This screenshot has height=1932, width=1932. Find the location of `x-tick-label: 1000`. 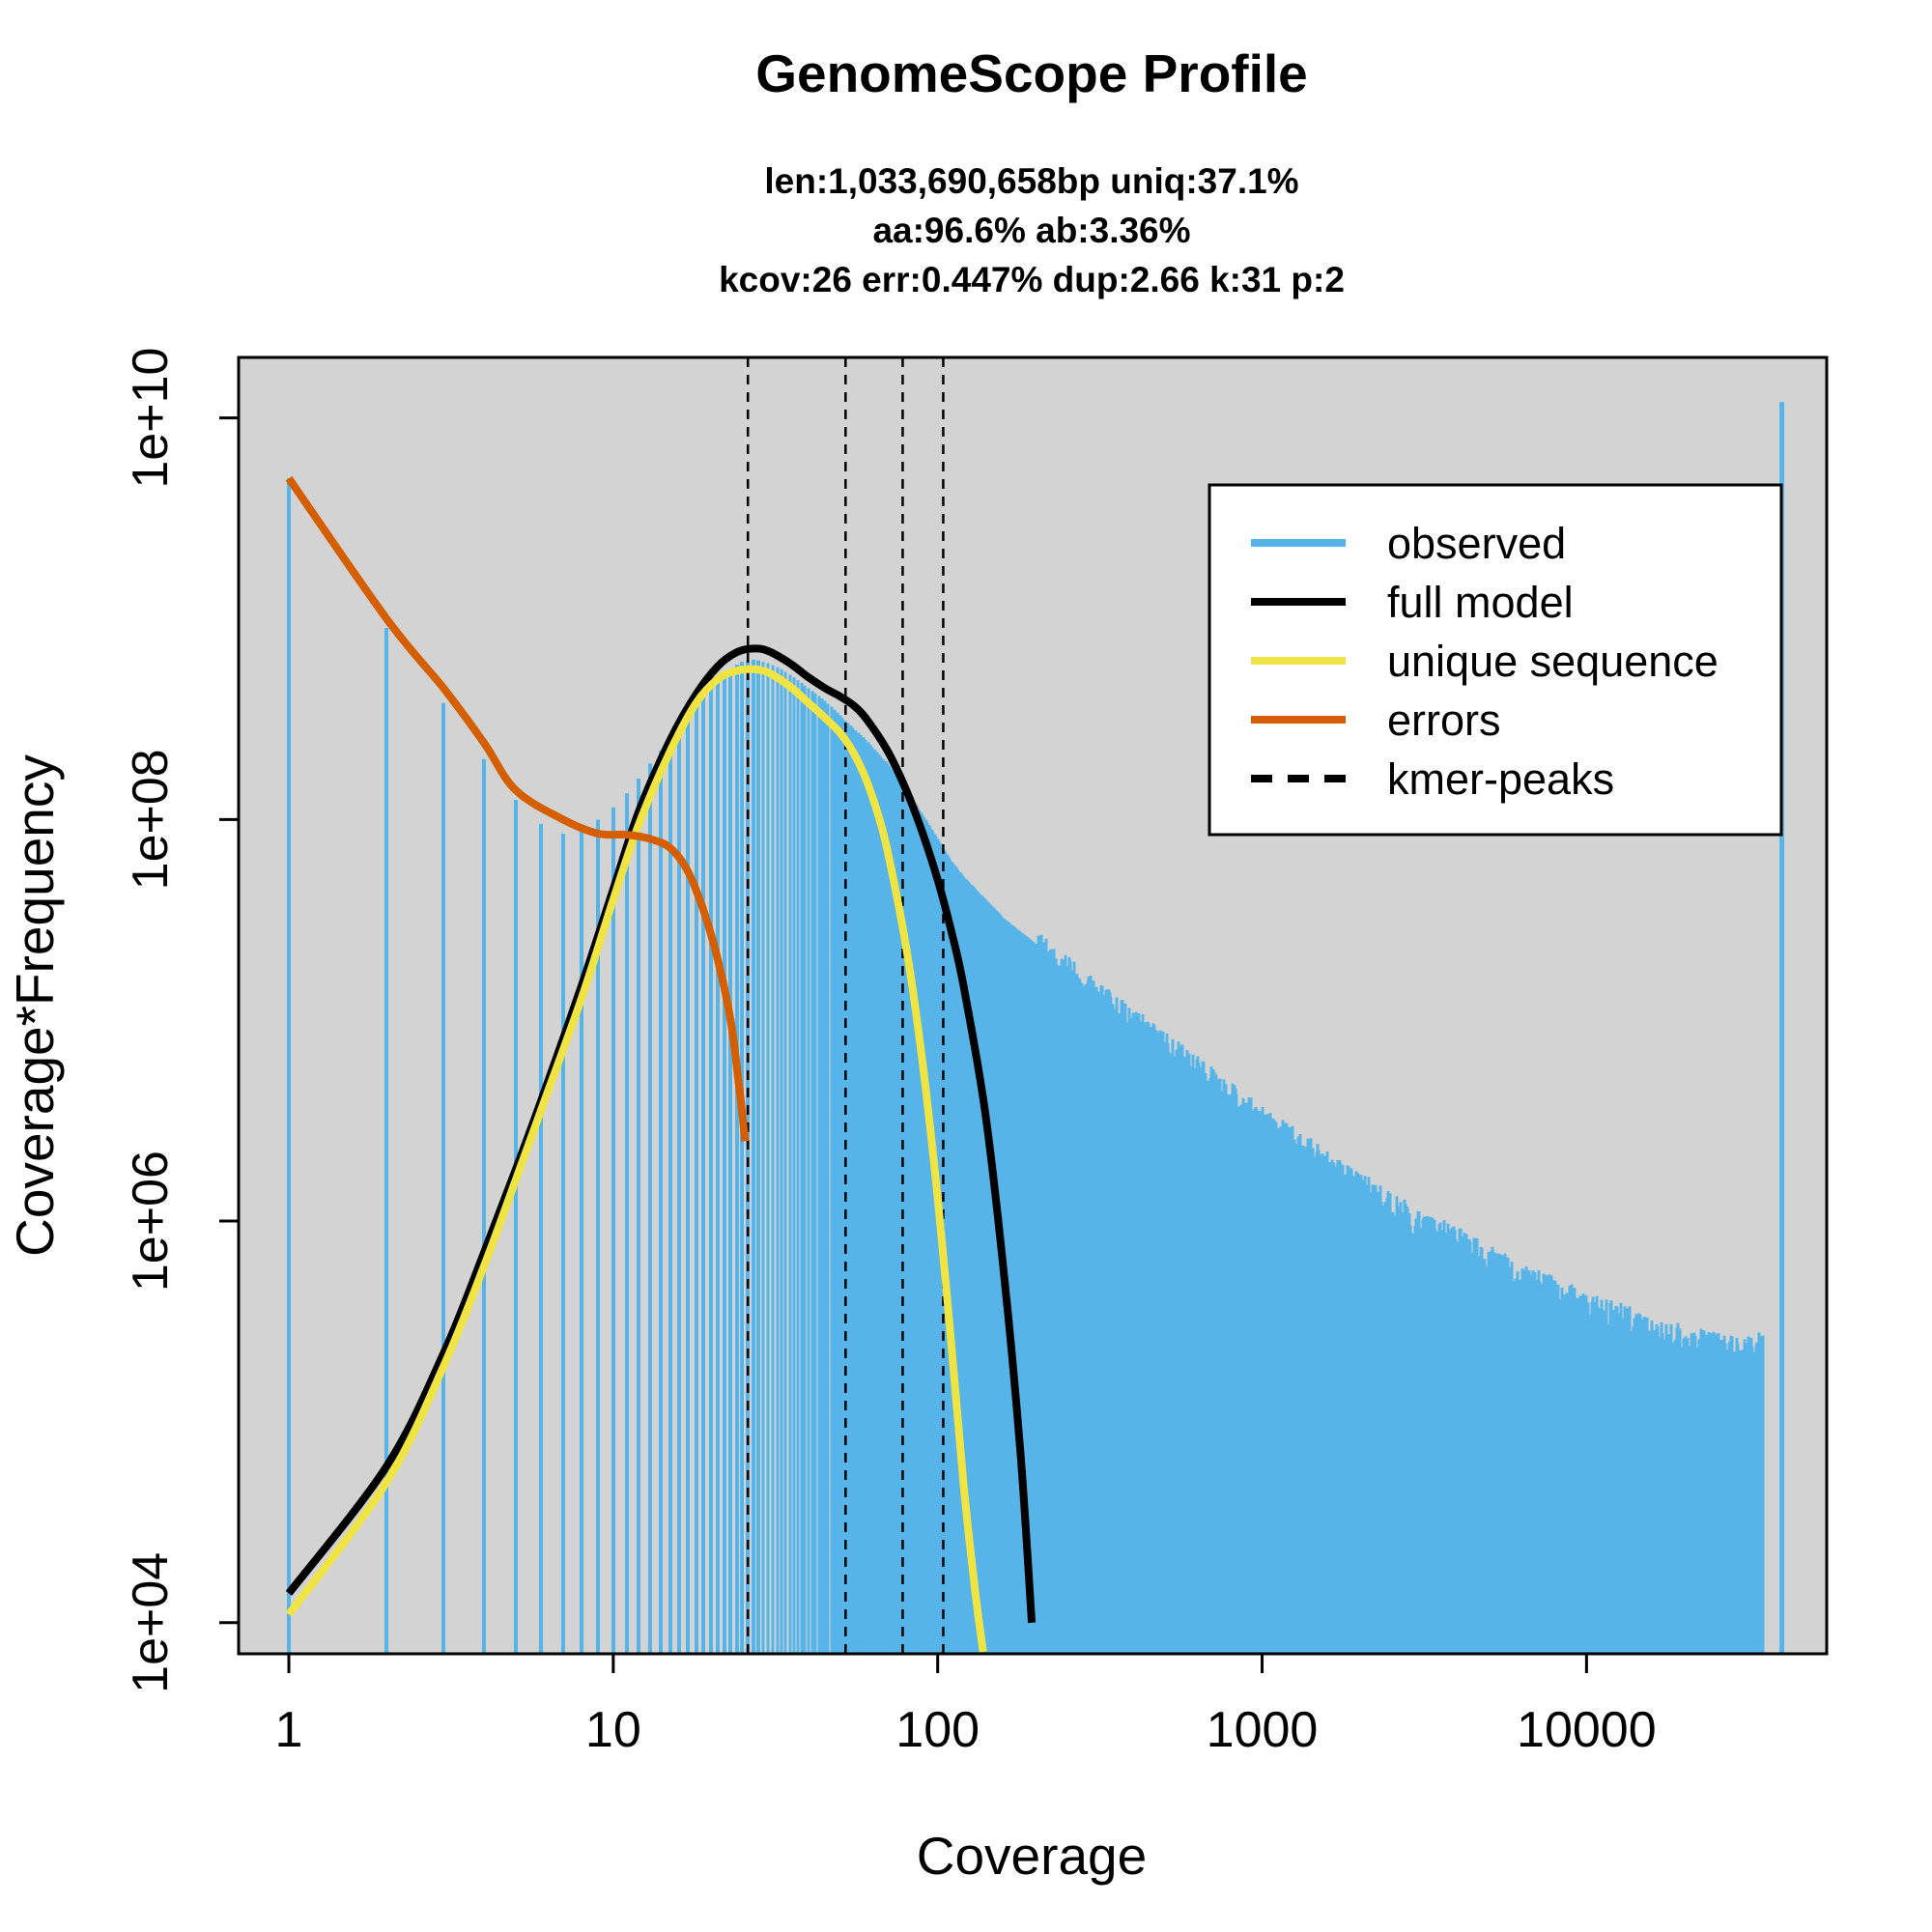

x-tick-label: 1000 is located at coordinates (1263, 1730).